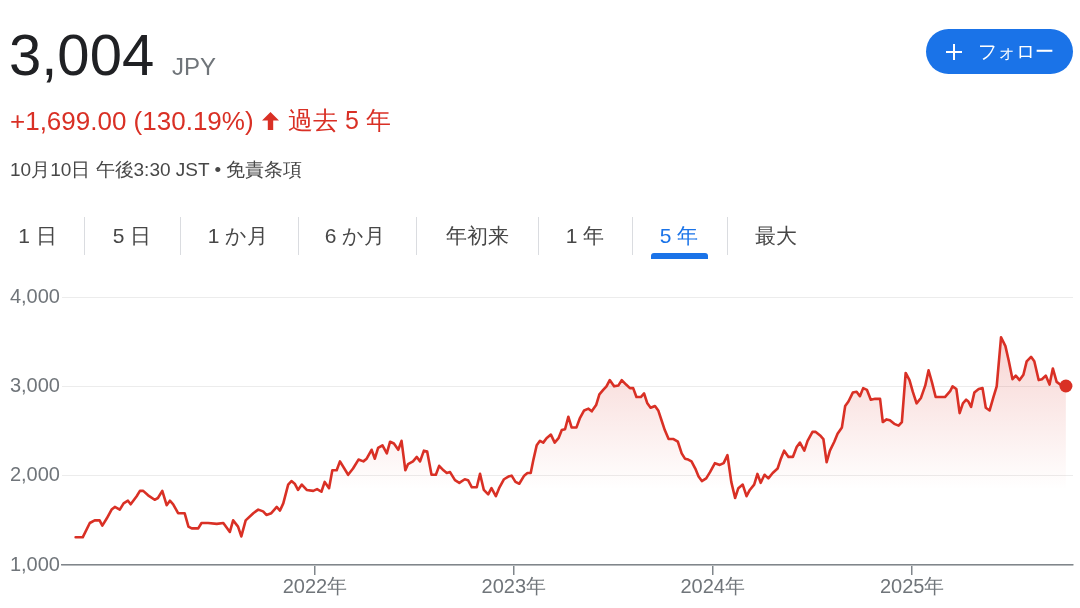 This screenshot has height=608, width=1080. Describe the element at coordinates (1016, 51) in the screenshot. I see `text: フォロー` at that location.